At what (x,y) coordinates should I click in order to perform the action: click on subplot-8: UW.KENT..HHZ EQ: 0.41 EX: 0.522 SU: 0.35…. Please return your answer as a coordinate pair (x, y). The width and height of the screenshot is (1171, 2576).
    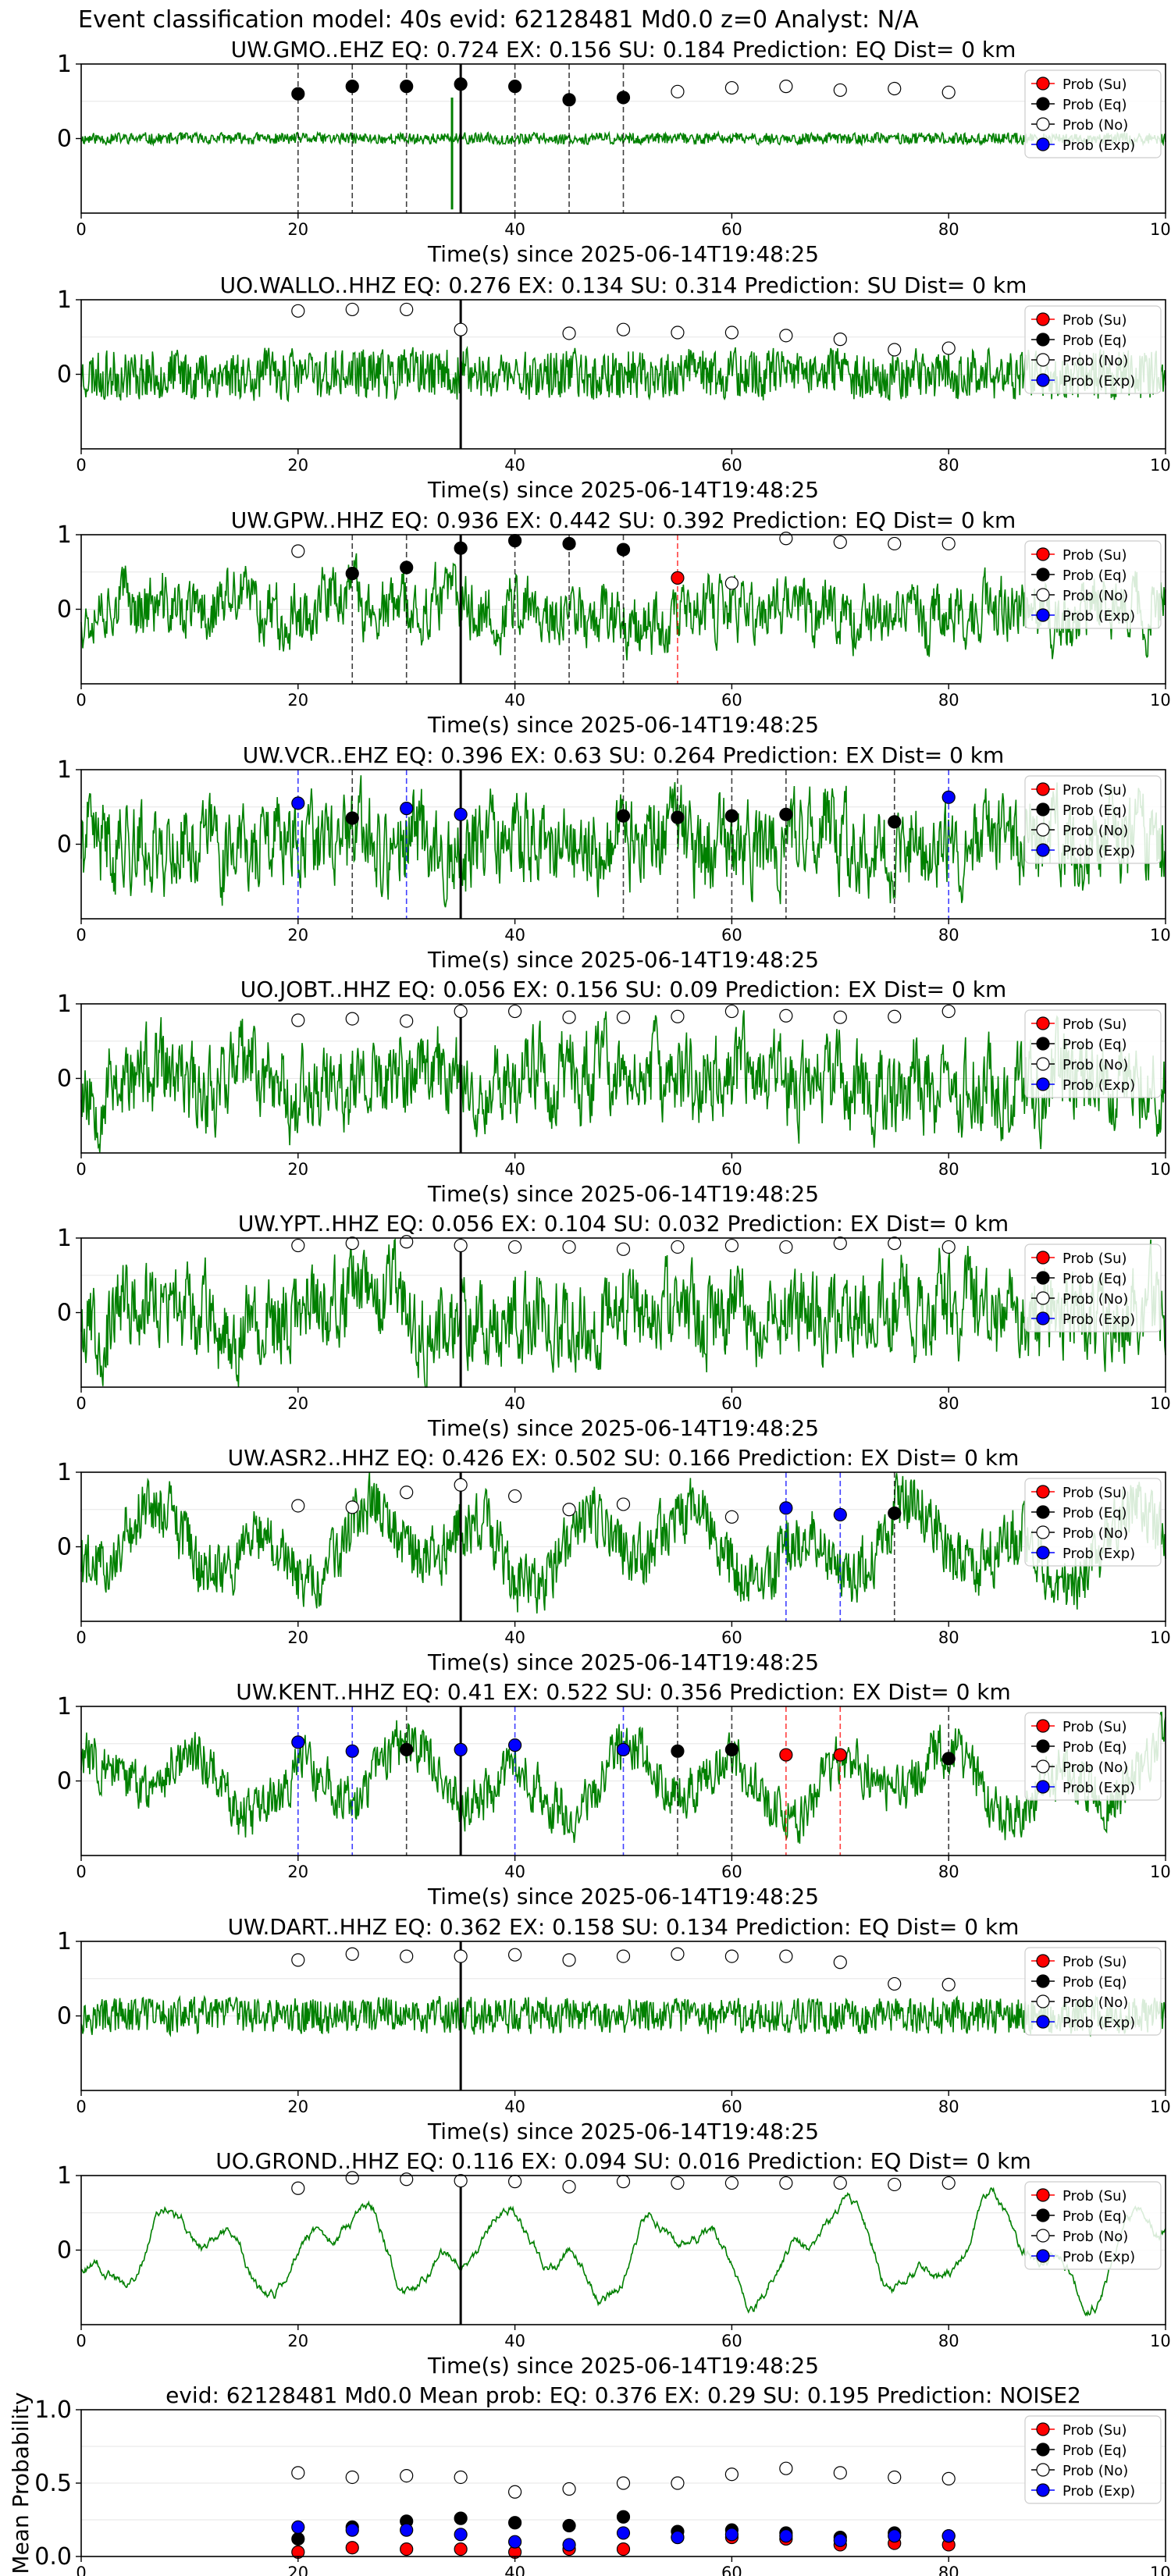
    Looking at the image, I should click on (614, 1794).